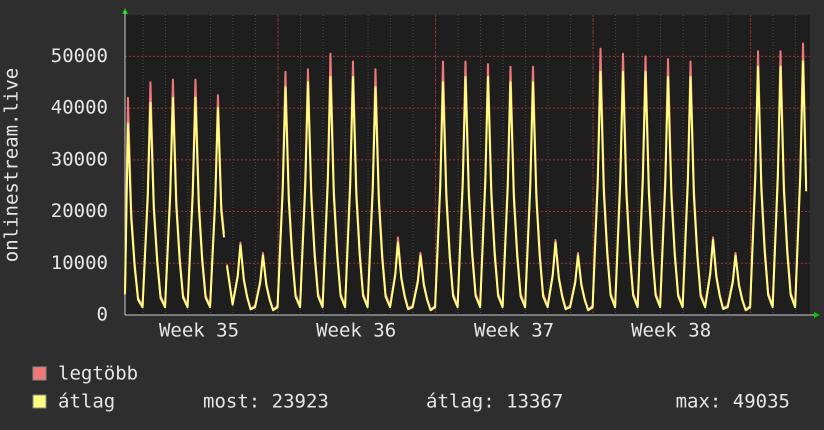 This screenshot has width=824, height=430. What do you see at coordinates (733, 402) in the screenshot?
I see `legend-stat: max: 49035` at bounding box center [733, 402].